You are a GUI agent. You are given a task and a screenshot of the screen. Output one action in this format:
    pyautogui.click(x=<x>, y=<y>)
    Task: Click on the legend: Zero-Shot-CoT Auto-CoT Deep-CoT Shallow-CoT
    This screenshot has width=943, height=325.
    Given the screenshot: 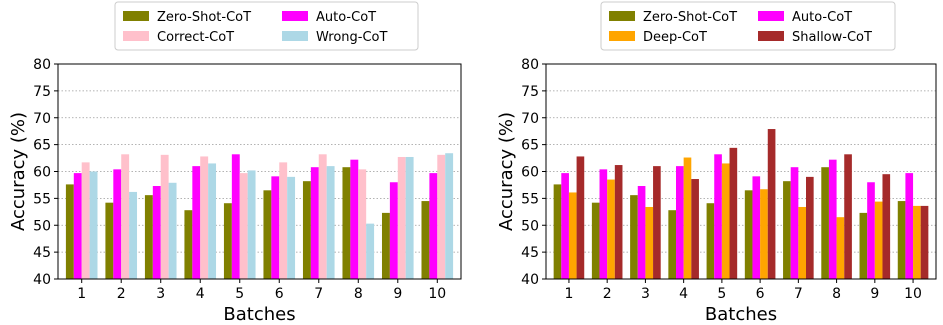 What is the action you would take?
    pyautogui.click(x=748, y=26)
    